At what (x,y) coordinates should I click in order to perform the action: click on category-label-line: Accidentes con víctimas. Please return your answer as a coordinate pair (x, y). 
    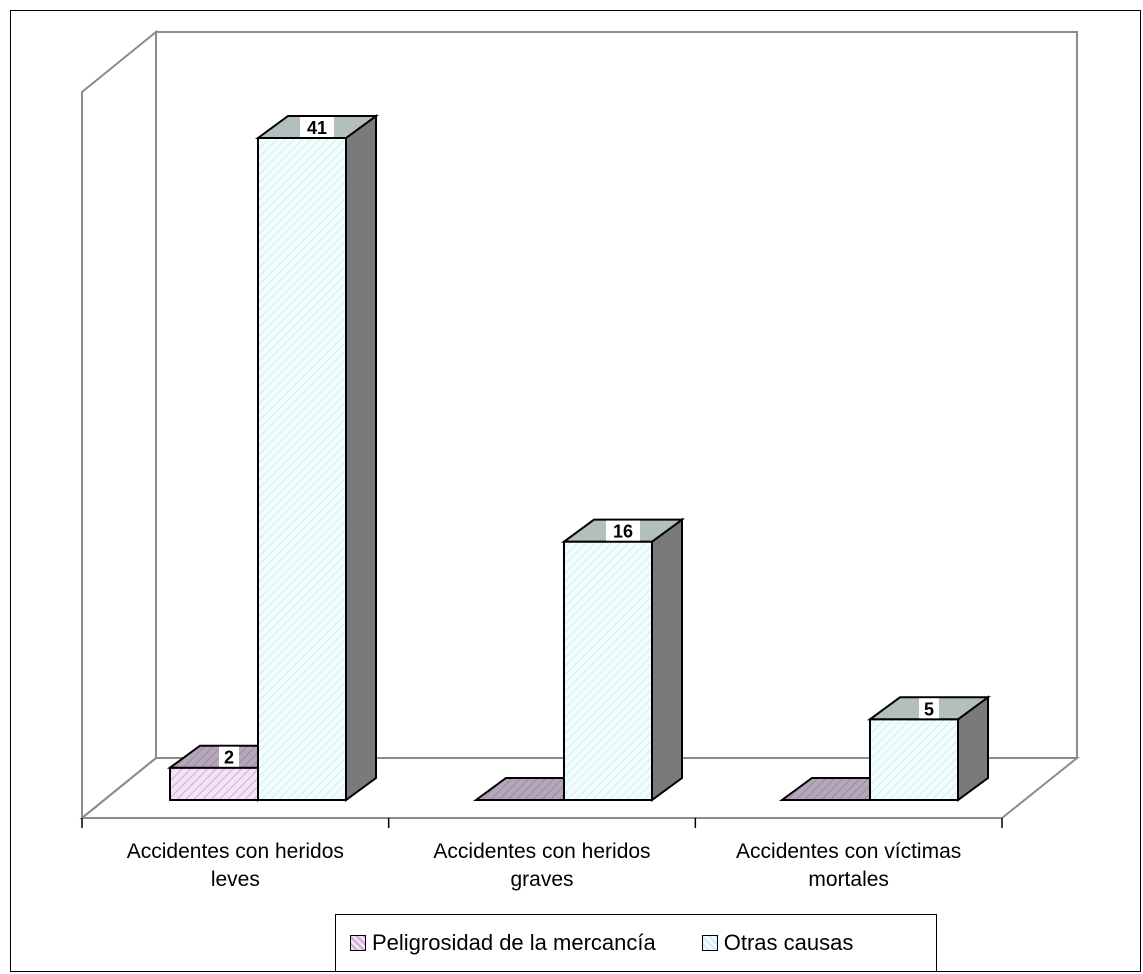
    Looking at the image, I should click on (849, 851).